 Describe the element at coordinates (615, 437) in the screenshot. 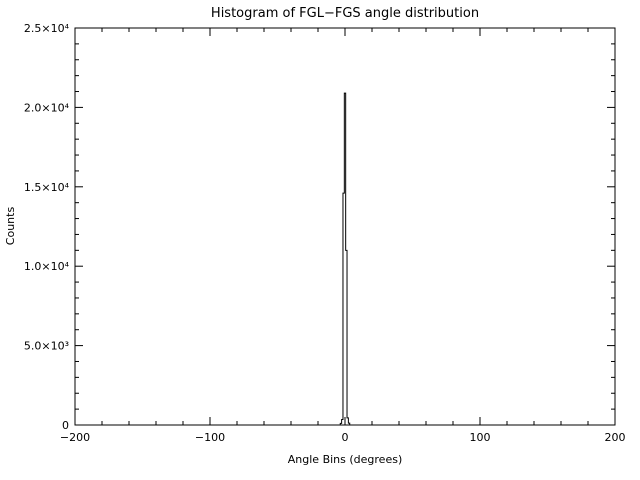

I see `x-tick-label: 200` at that location.